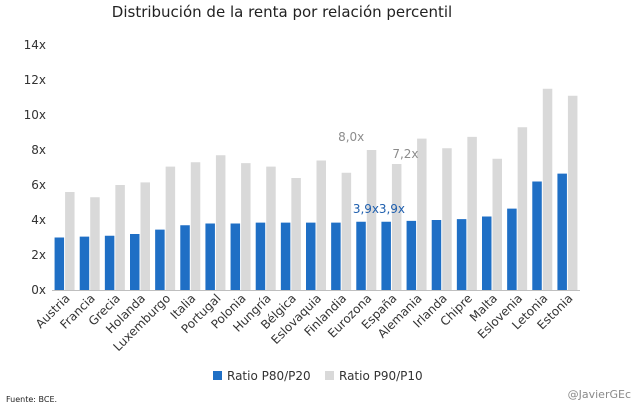 The image size is (643, 414). What do you see at coordinates (38, 185) in the screenshot?
I see `y-tick-label: 6x` at bounding box center [38, 185].